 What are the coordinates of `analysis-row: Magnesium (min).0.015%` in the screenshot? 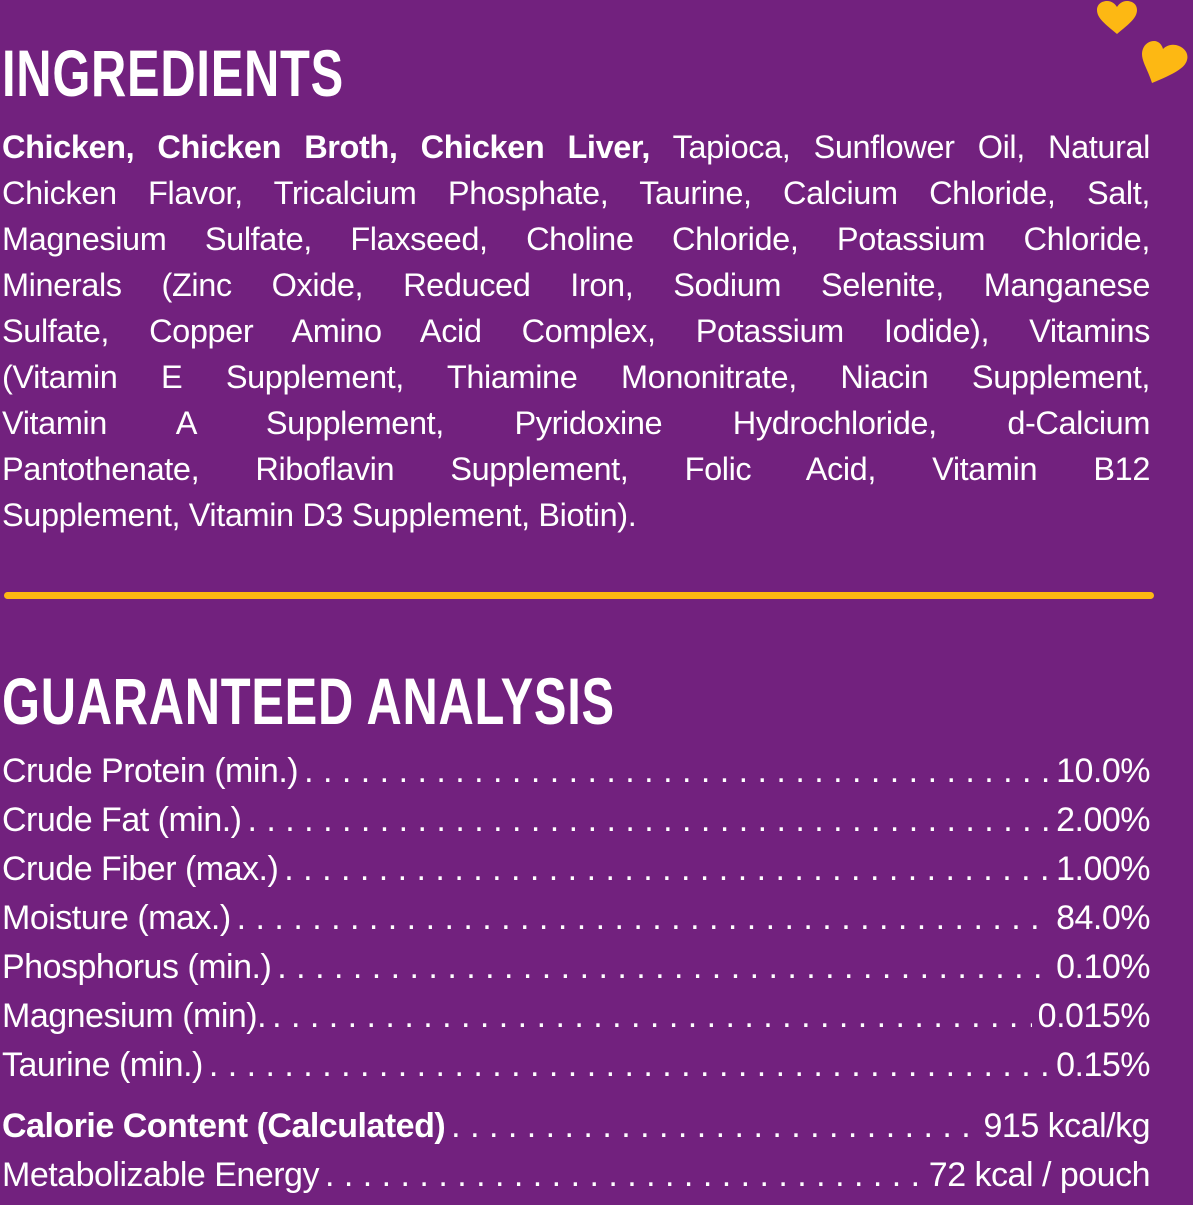 It's located at (576, 1021).